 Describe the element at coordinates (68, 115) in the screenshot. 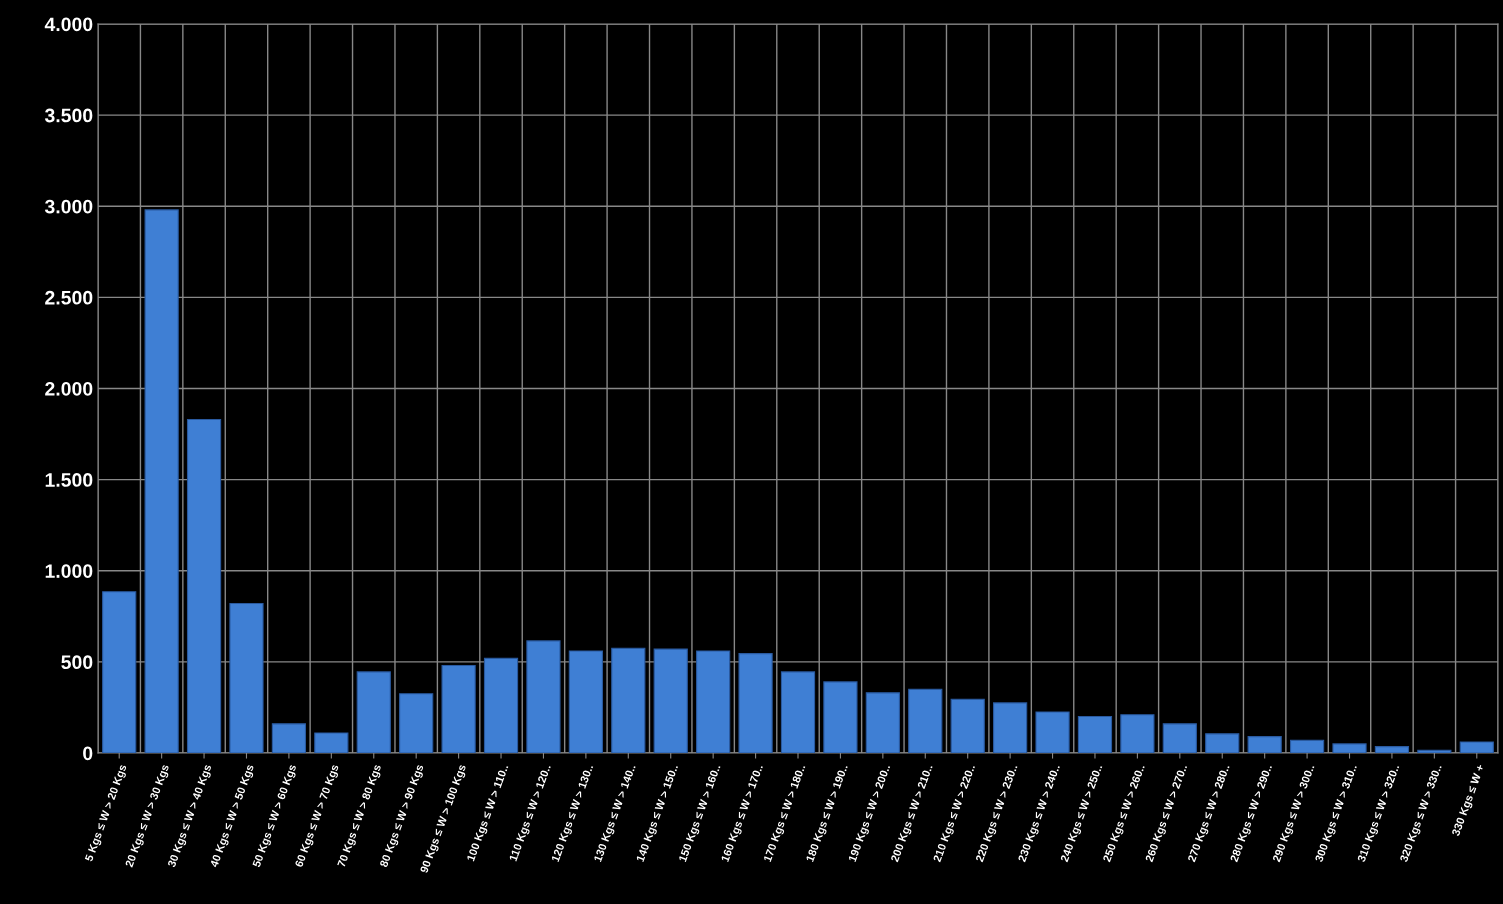

I see `y-tick-label: 3.500` at that location.